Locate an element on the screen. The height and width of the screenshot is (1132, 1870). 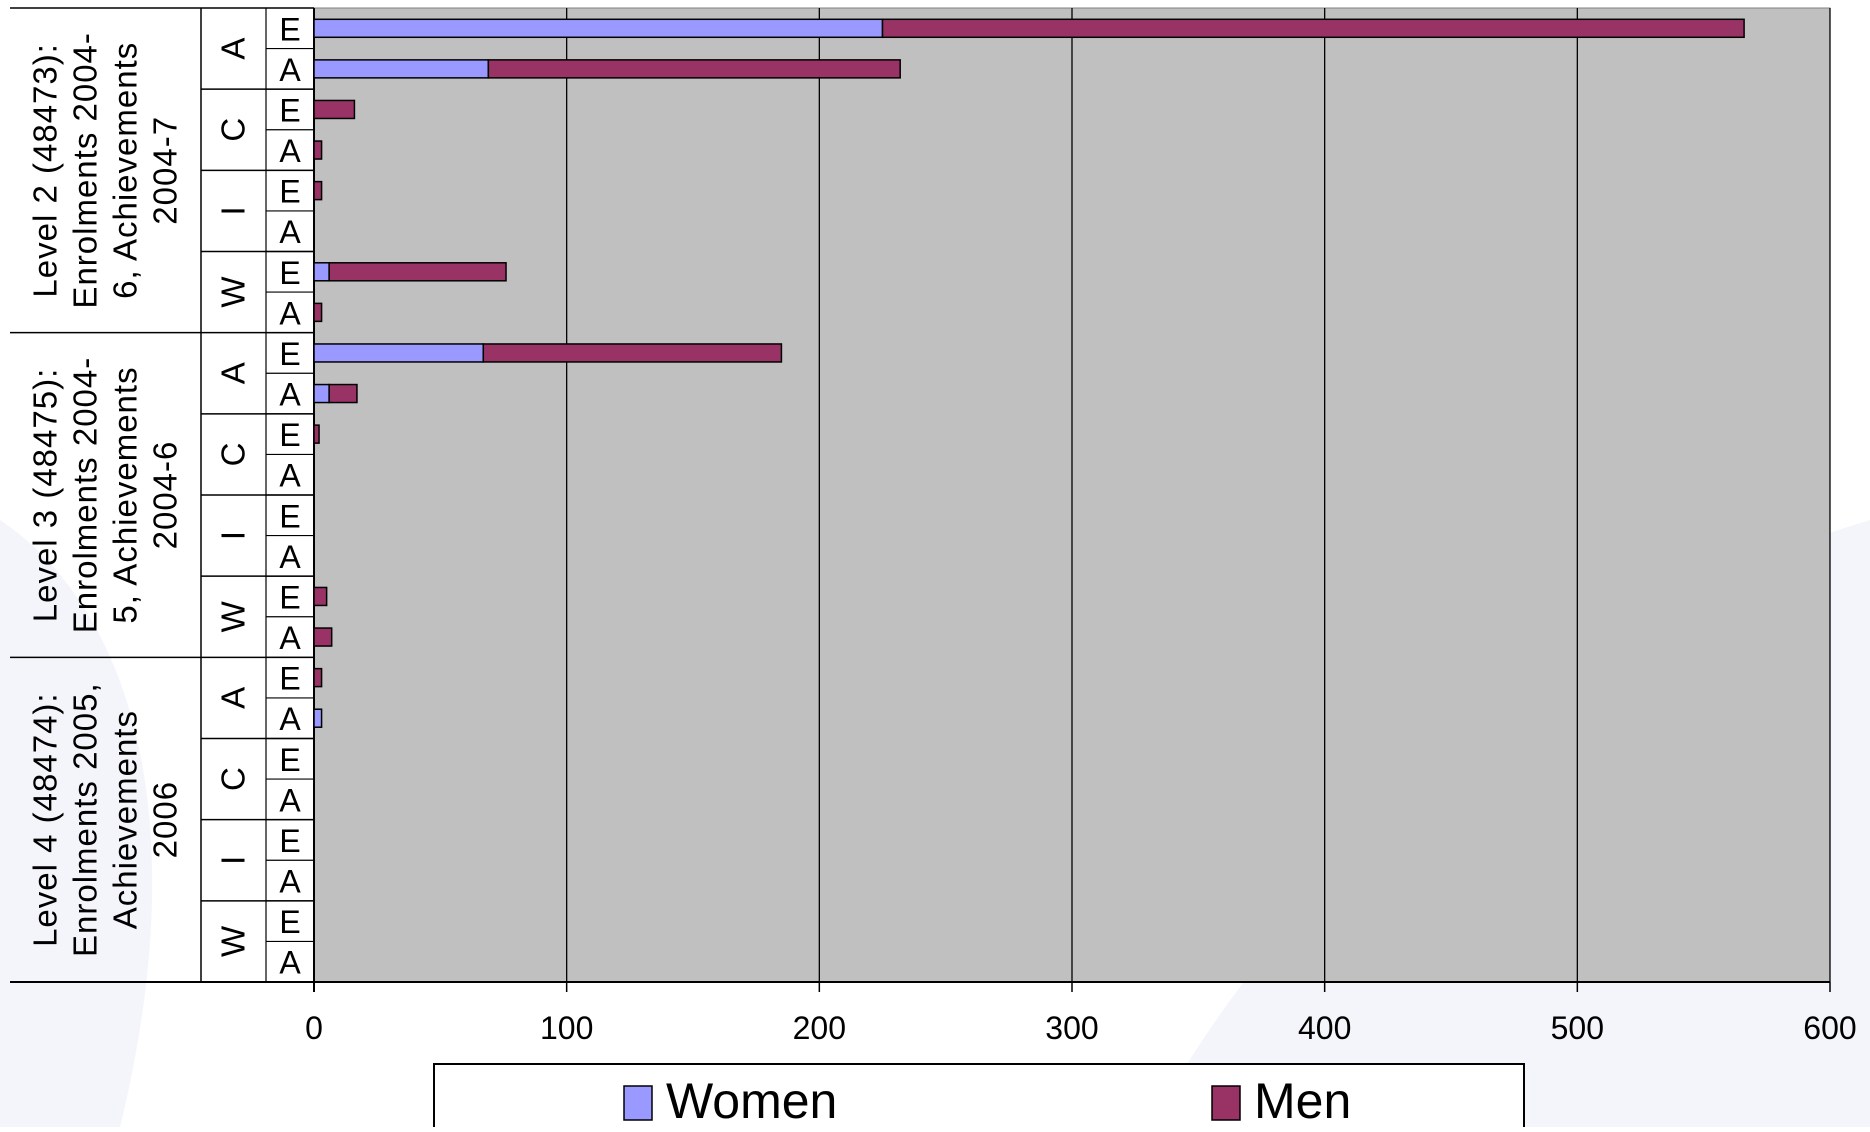
group-label-line: Level 4 (48474): is located at coordinates (45, 819).